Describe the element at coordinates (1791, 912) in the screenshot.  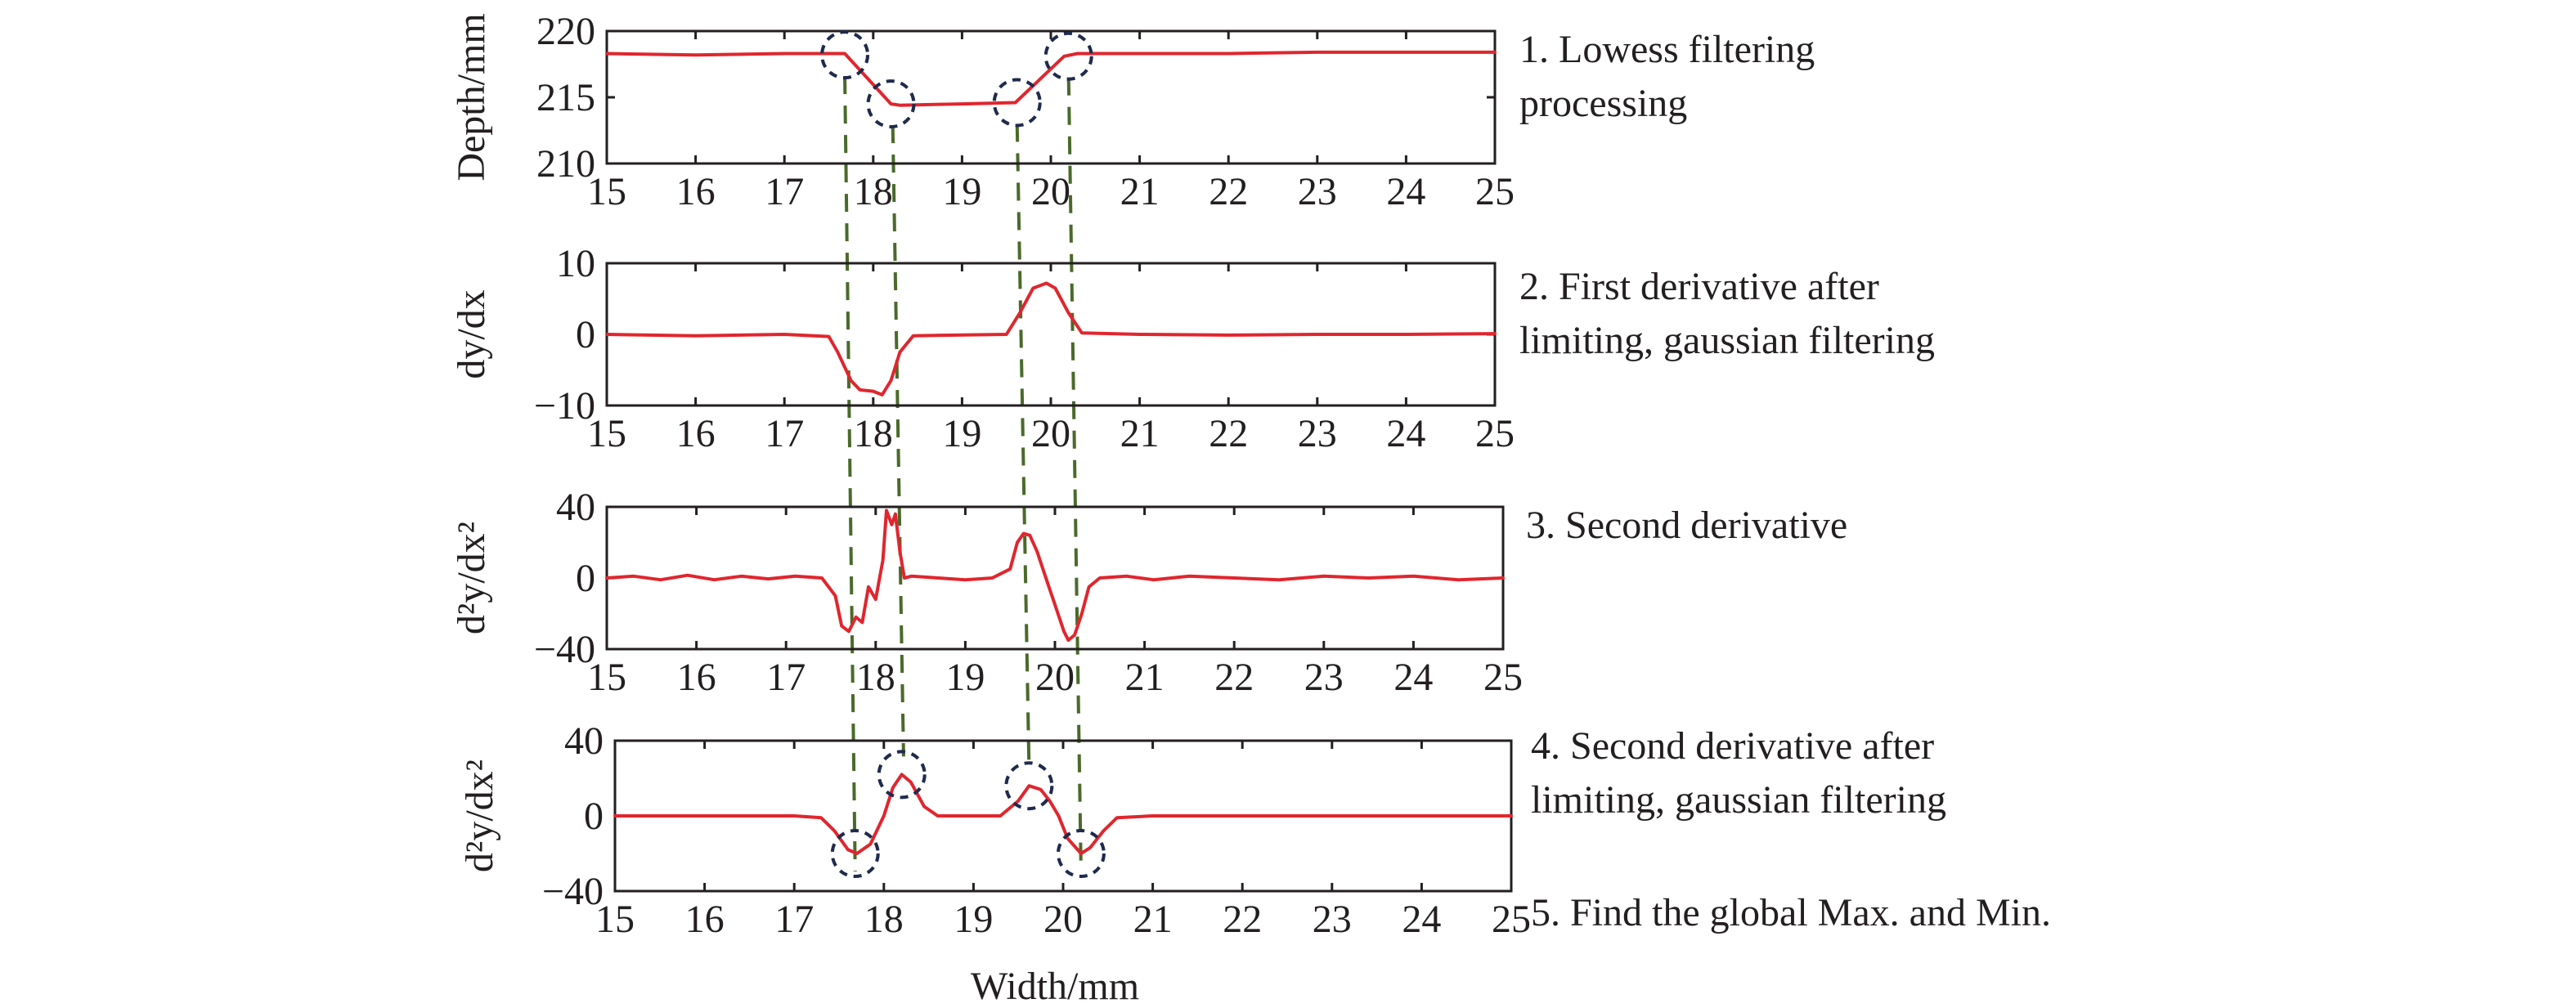
I see `panel-annotation: 5. Find the global Max. and Min.` at that location.